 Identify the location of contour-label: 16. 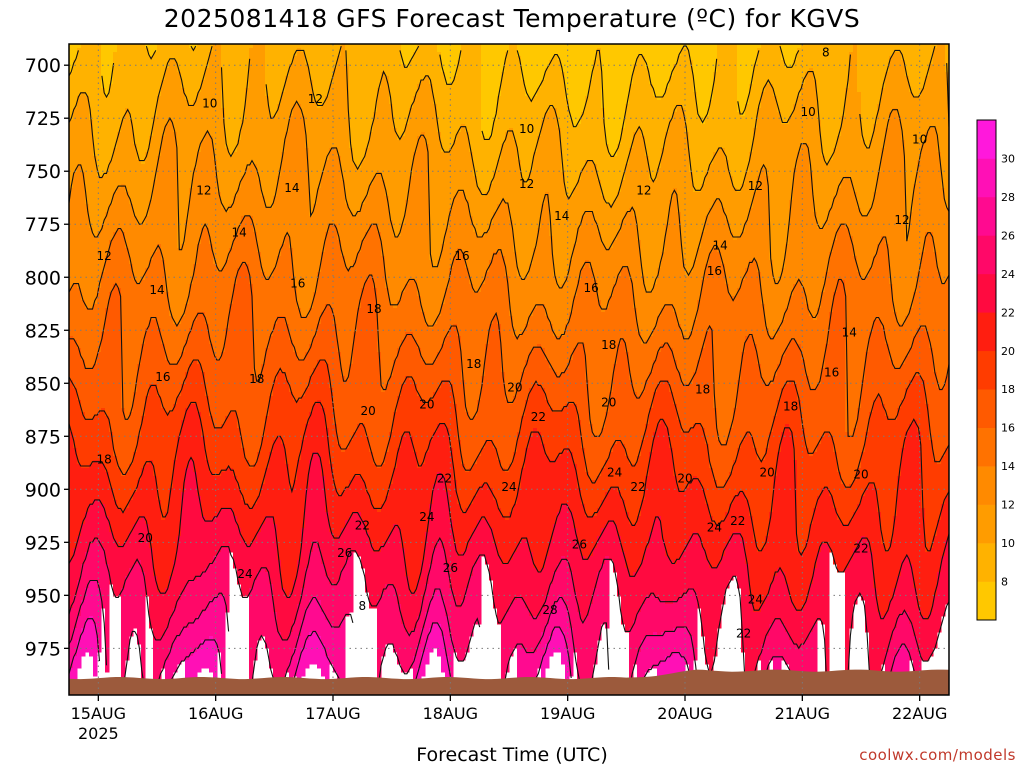
(590, 288).